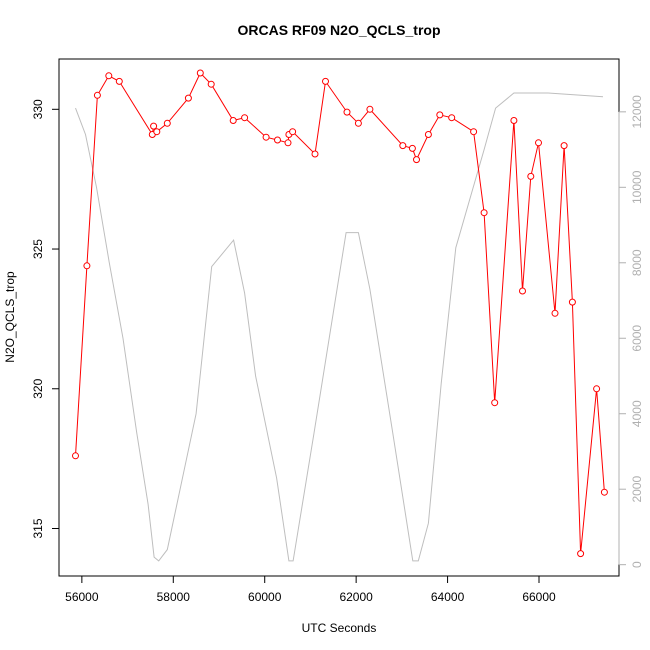 The height and width of the screenshot is (650, 650). Describe the element at coordinates (38, 249) in the screenshot. I see `y-tick-label: 325` at that location.